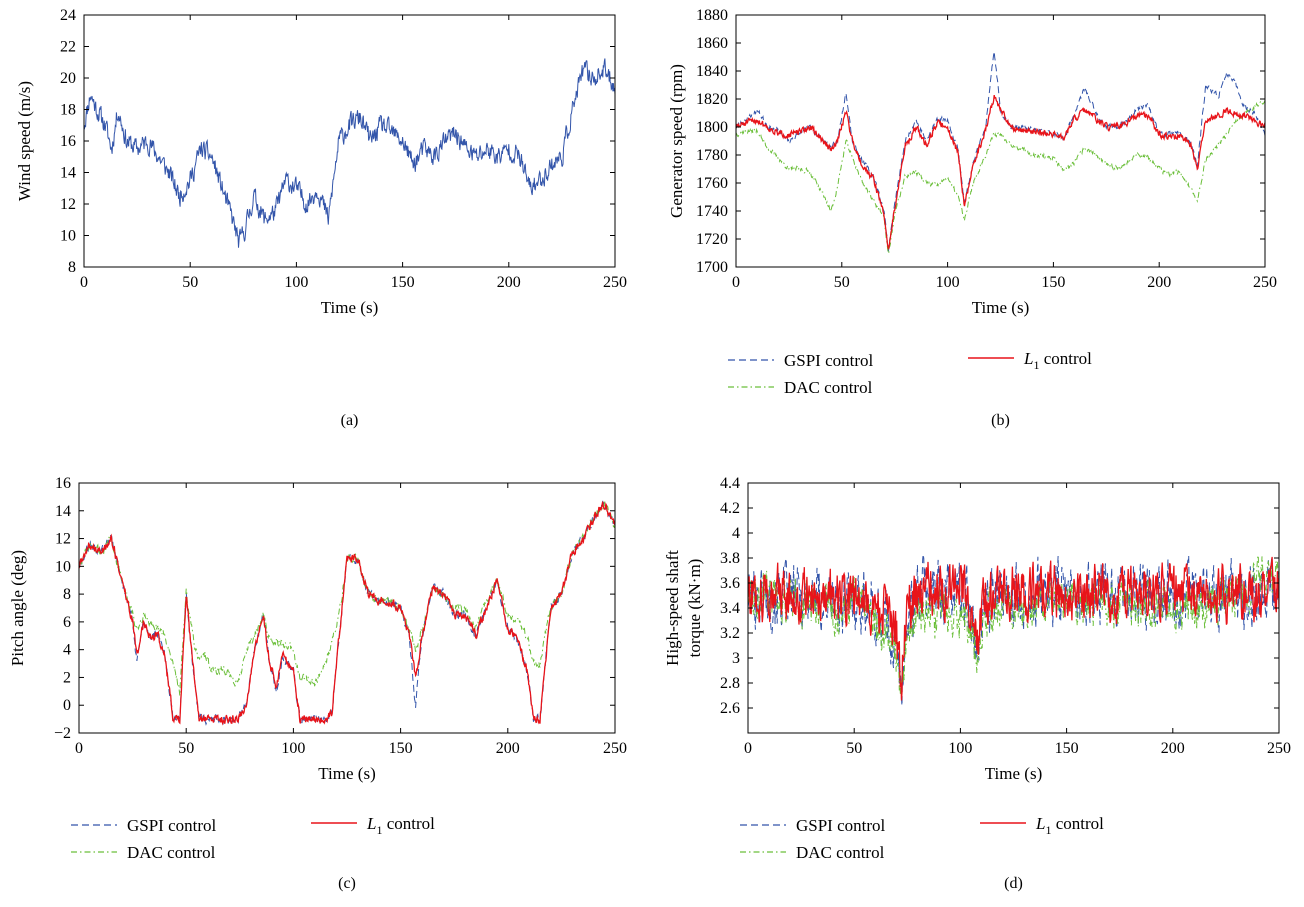 The image size is (1304, 907). What do you see at coordinates (1000, 420) in the screenshot?
I see `panel-caption: (b)` at bounding box center [1000, 420].